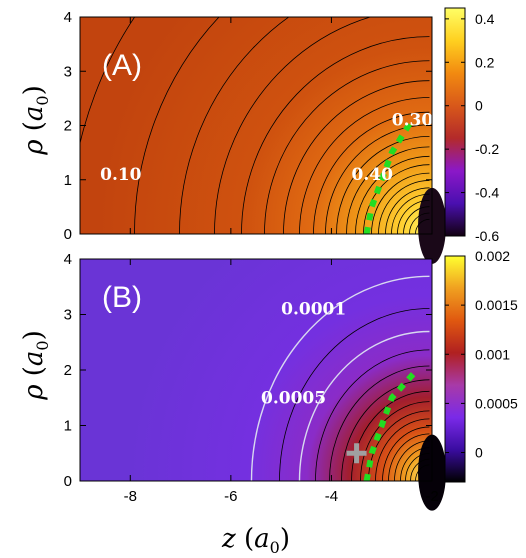 The width and height of the screenshot is (526, 558). Describe the element at coordinates (230, 496) in the screenshot. I see `x-tick-label: -6` at that location.